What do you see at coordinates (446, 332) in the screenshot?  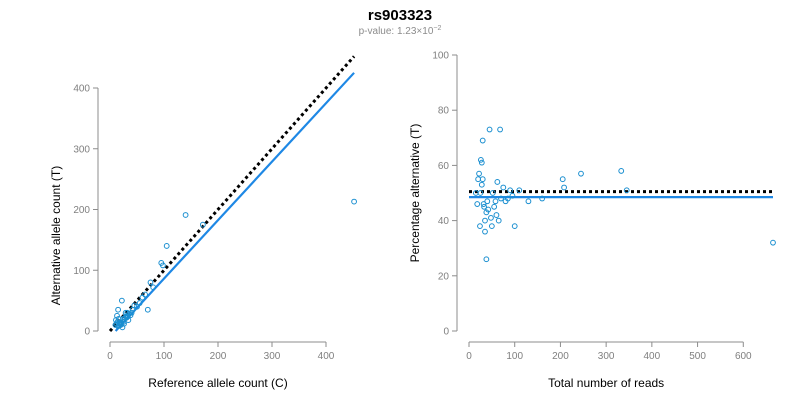 I see `panel1-y-tick-label: 0` at bounding box center [446, 332].